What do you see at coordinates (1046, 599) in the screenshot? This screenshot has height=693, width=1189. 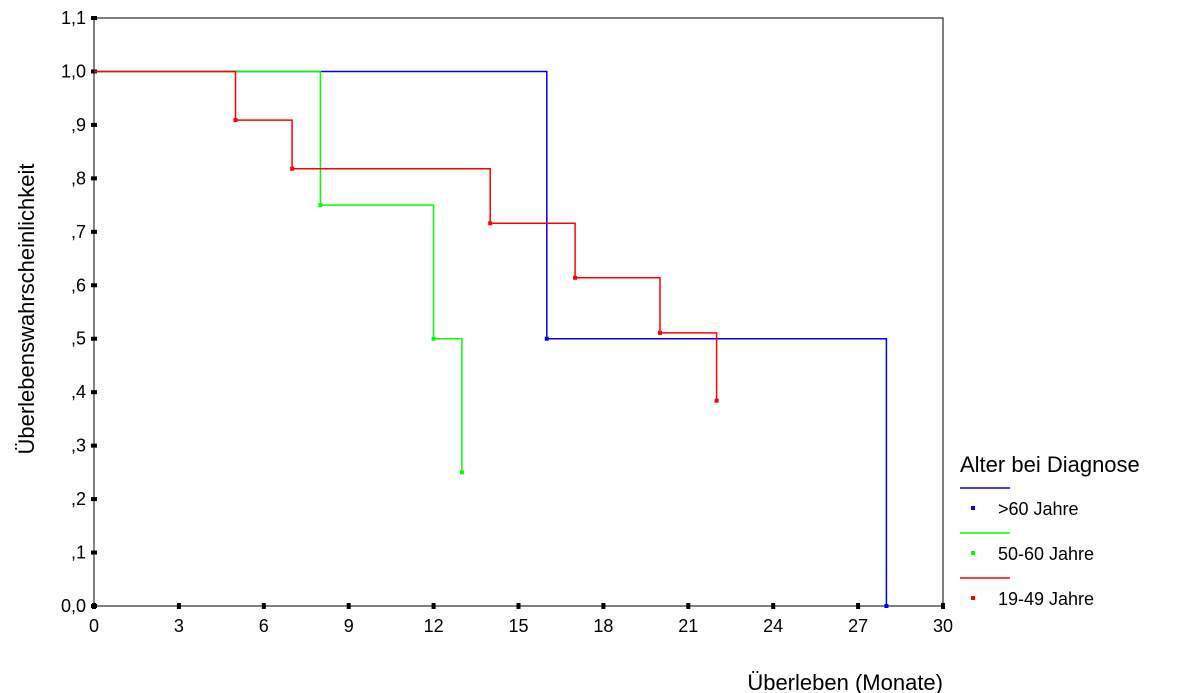 I see `legend-label: 19-49 Jahre` at bounding box center [1046, 599].